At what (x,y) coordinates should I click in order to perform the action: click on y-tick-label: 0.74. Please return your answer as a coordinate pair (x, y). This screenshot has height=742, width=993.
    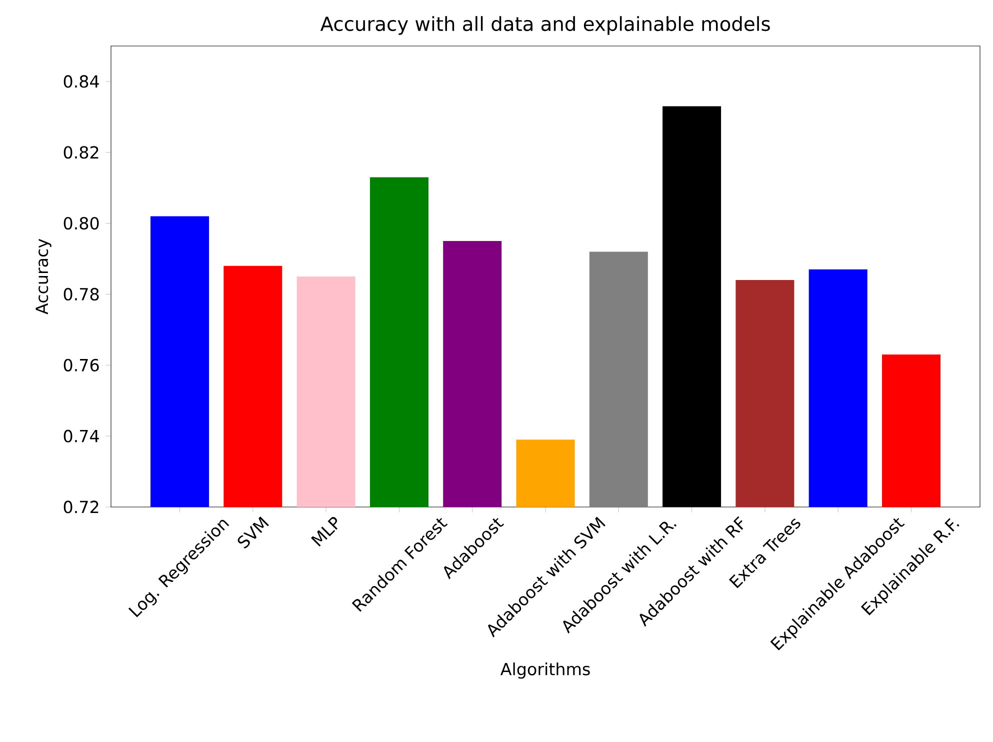
    Looking at the image, I should click on (81, 436).